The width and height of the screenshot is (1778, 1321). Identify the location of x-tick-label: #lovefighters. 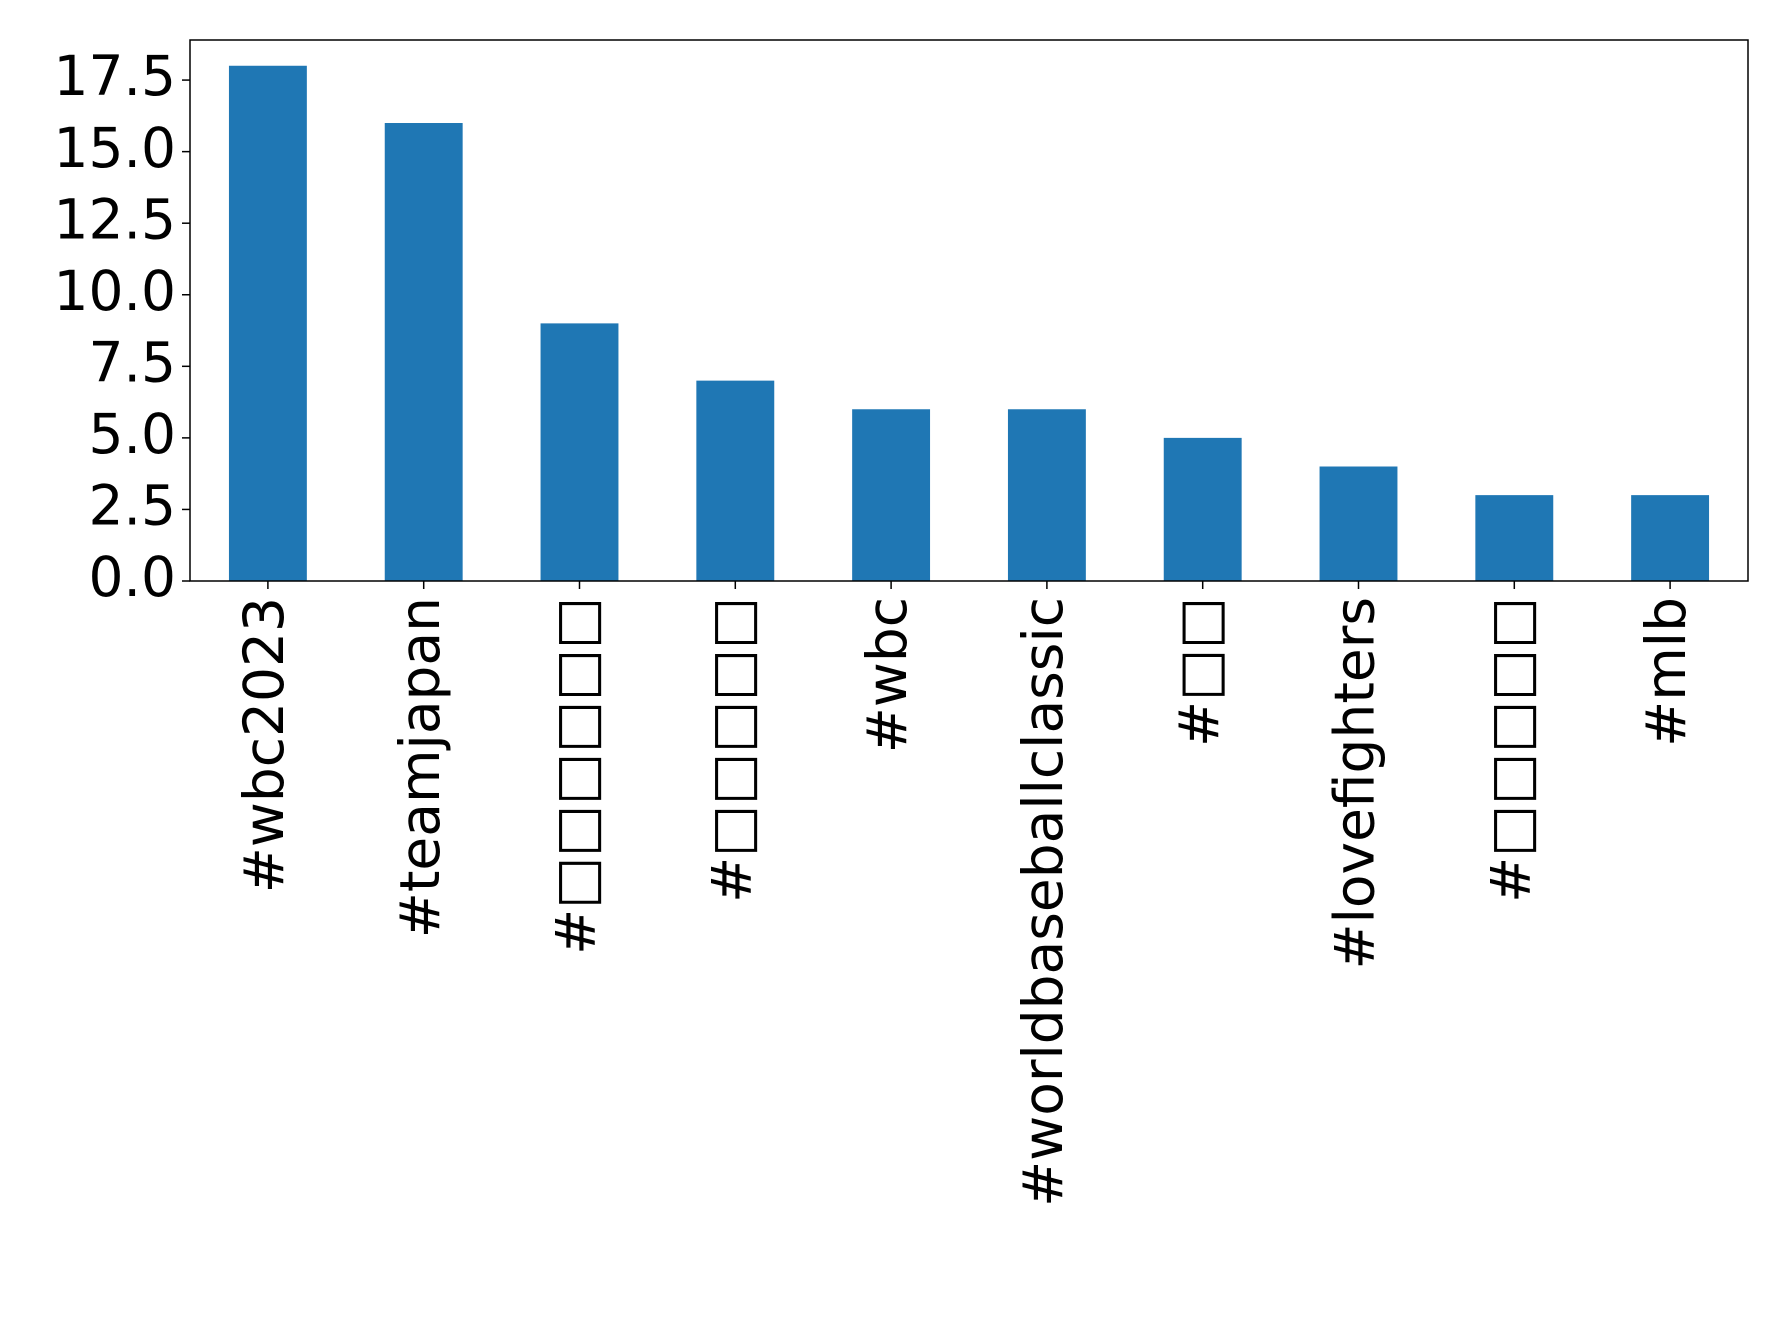
(1355, 783).